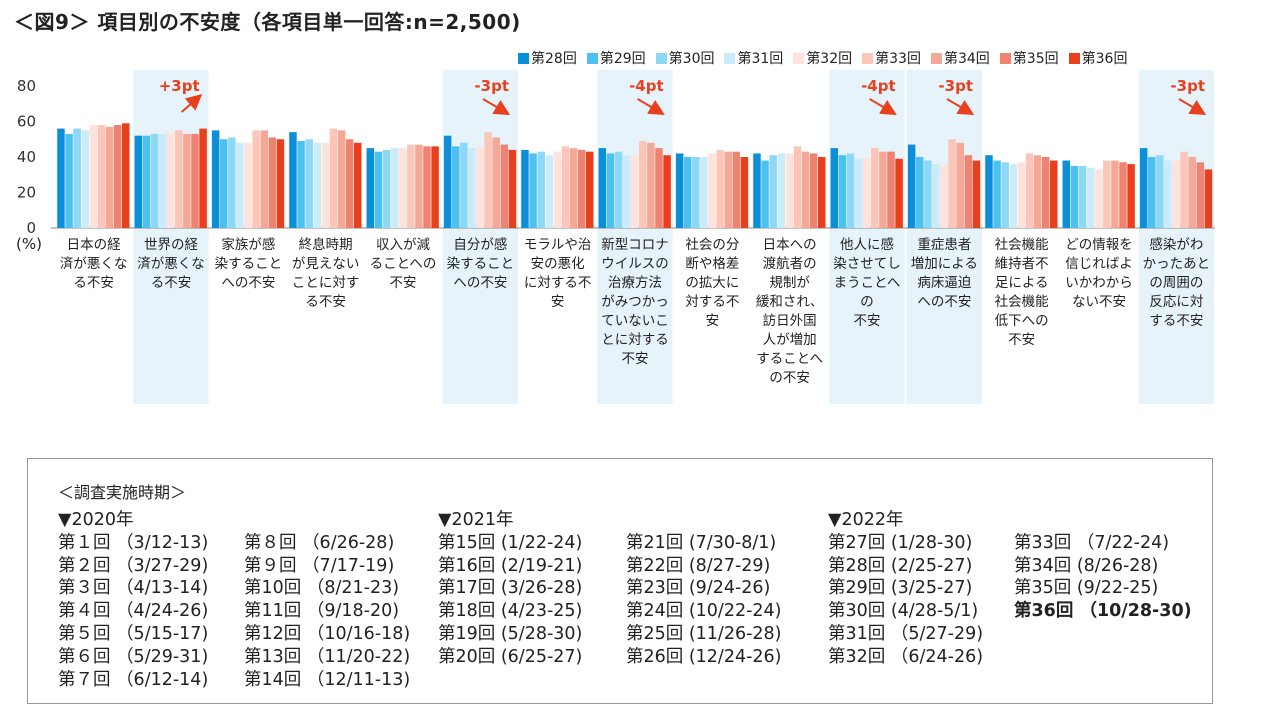 This screenshot has width=1268, height=708. What do you see at coordinates (480, 264) in the screenshot?
I see `x-category-label: 自分が感 染すること への不安` at bounding box center [480, 264].